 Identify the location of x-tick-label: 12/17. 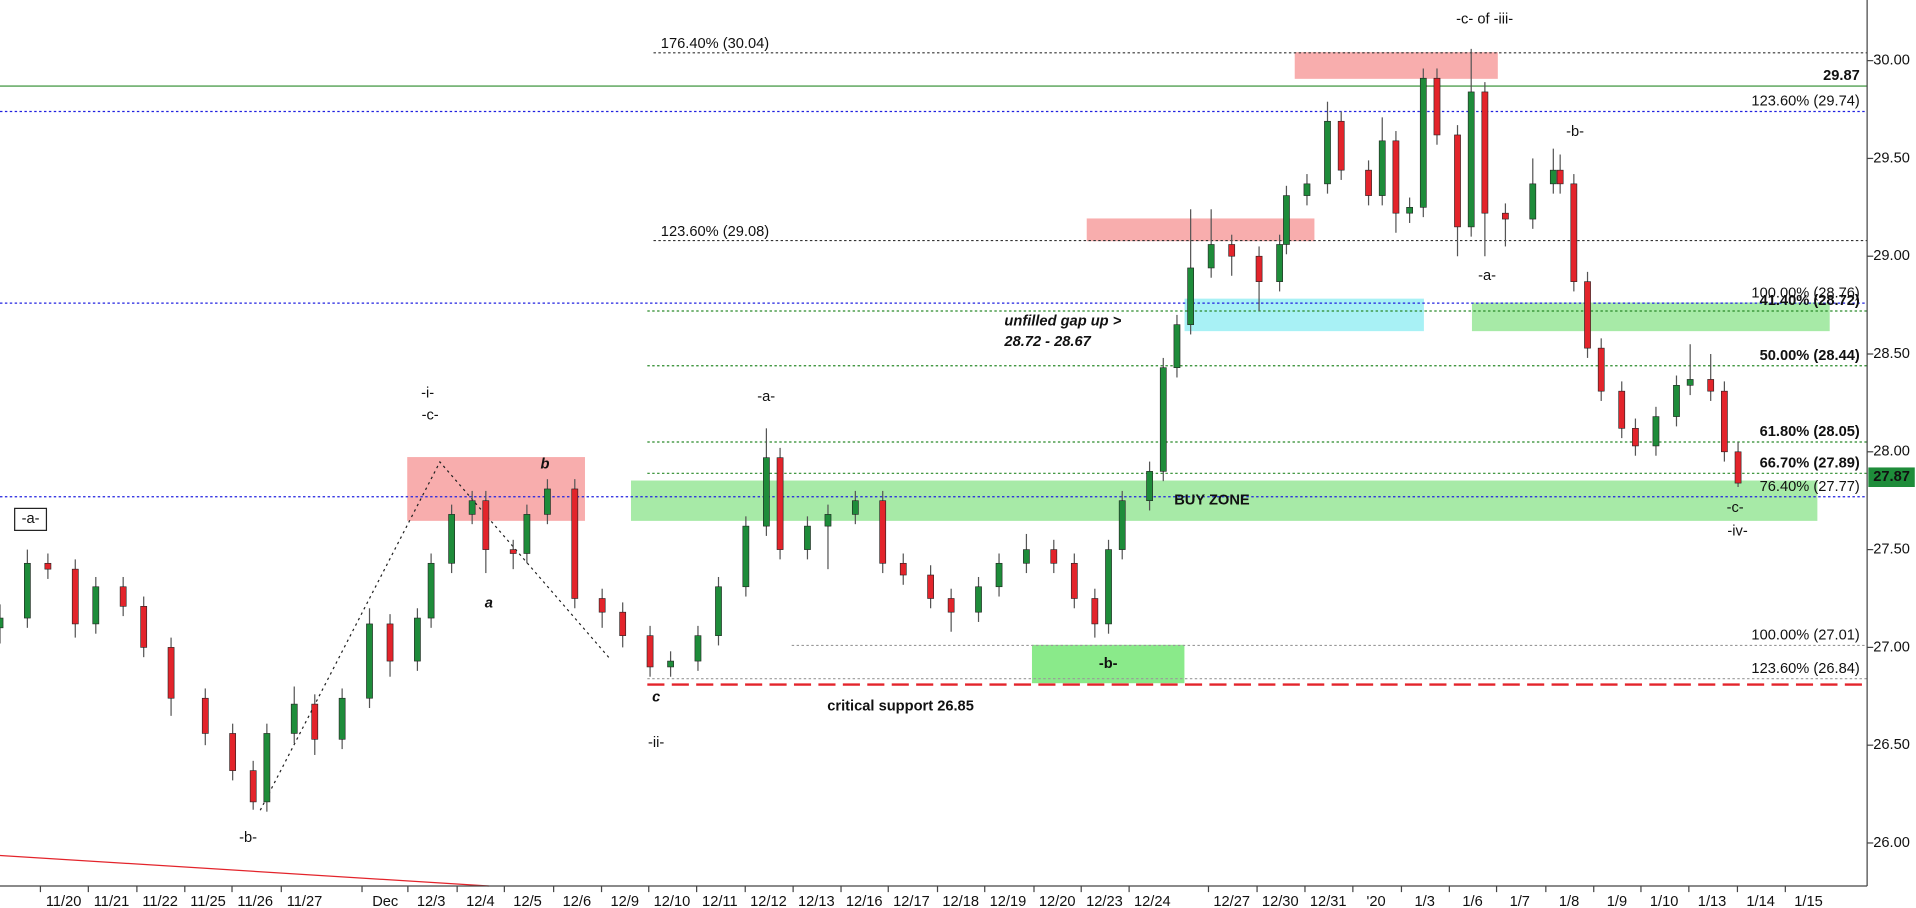
(911, 901).